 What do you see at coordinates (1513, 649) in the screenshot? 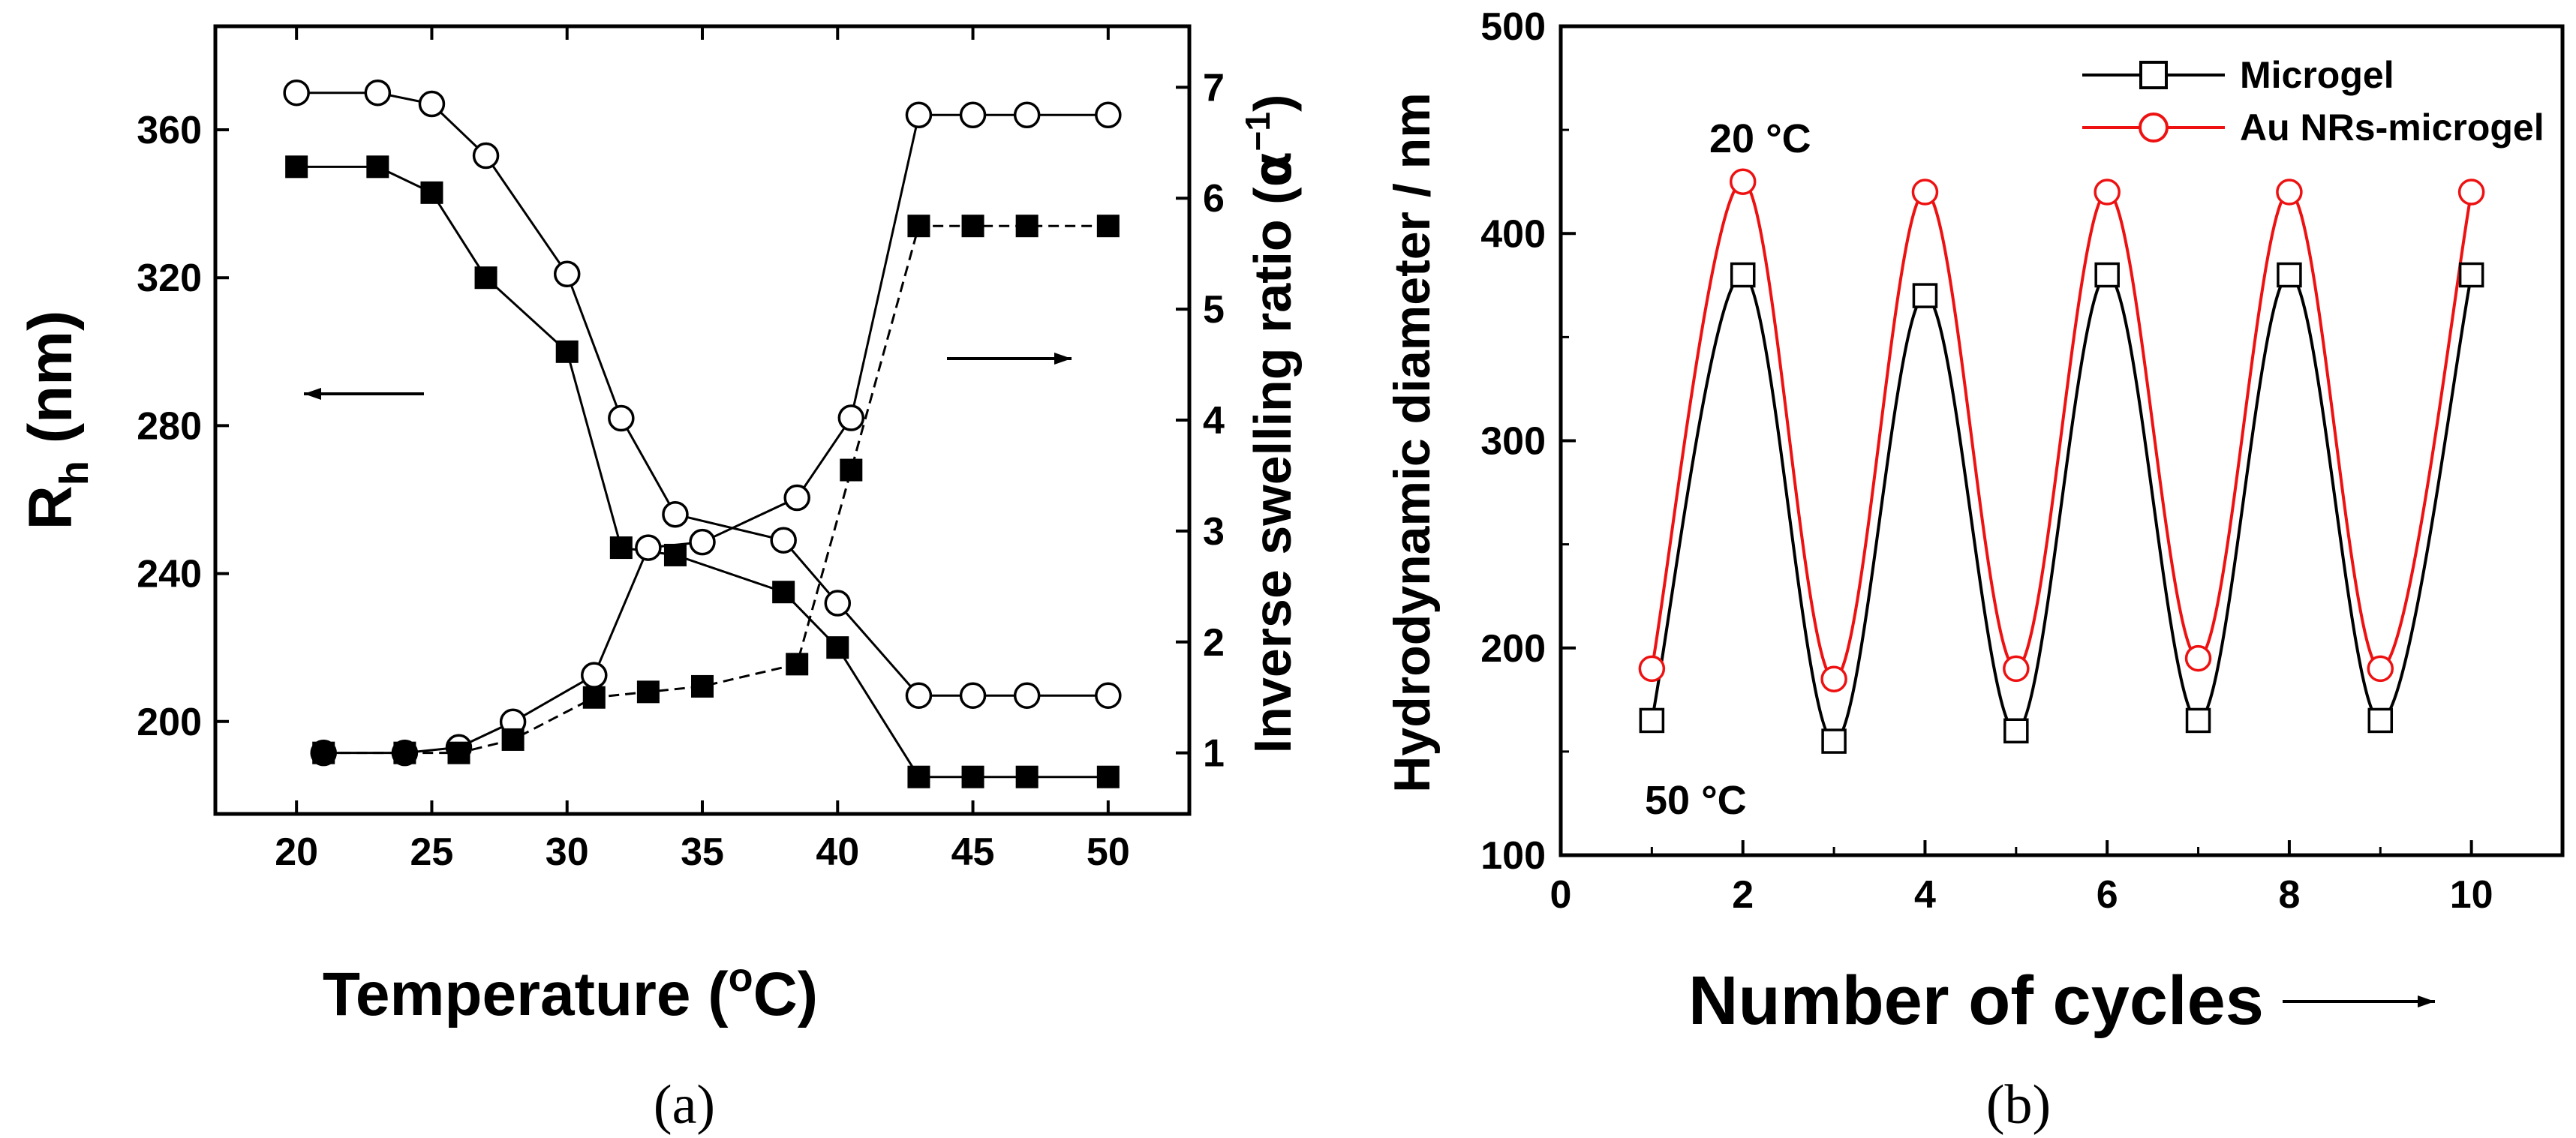
I see `y-tick-label: 200` at bounding box center [1513, 649].